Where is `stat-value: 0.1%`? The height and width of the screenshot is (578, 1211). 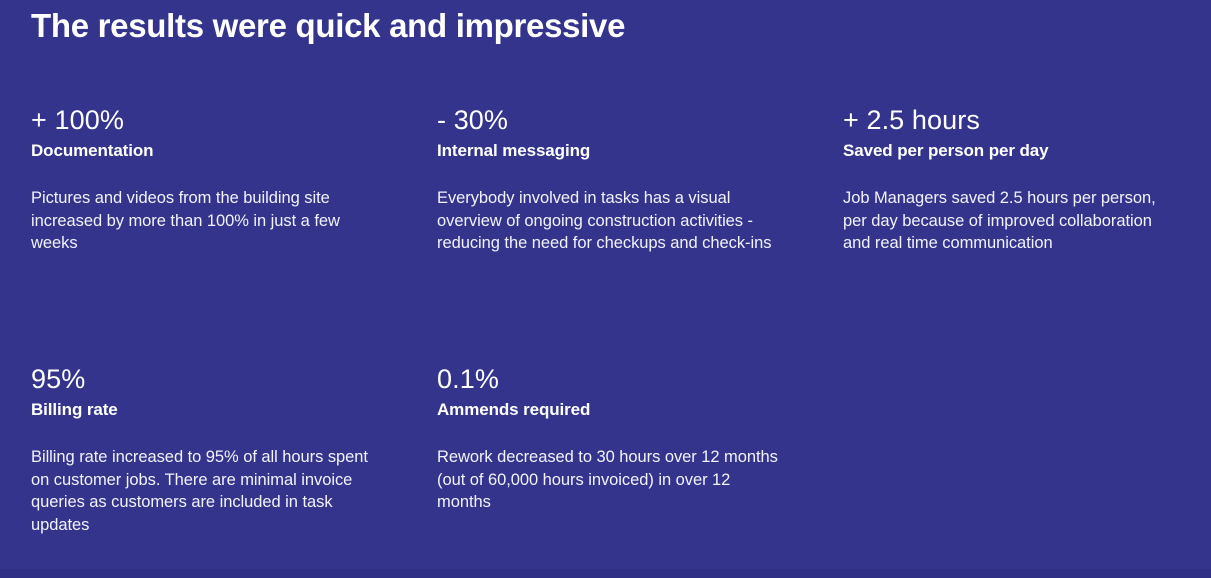
stat-value: 0.1% is located at coordinates (468, 379).